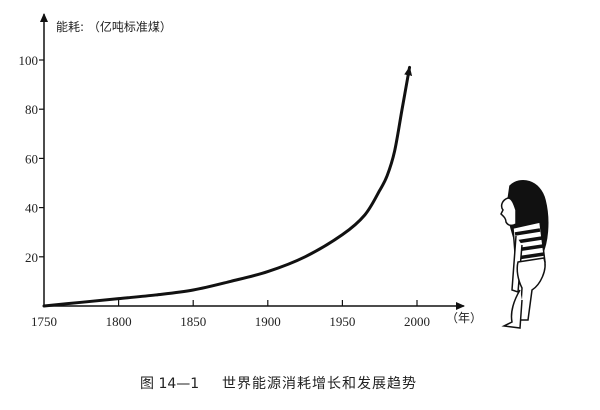  What do you see at coordinates (524, 254) in the screenshot?
I see `girl-looking-up-icon` at bounding box center [524, 254].